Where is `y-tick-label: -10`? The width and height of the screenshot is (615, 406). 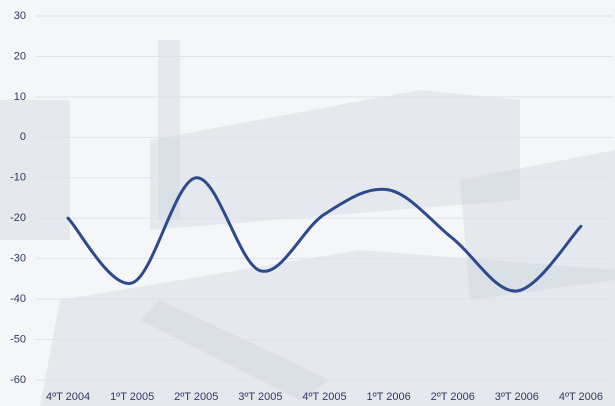 y-tick-label: -10 is located at coordinates (18, 178).